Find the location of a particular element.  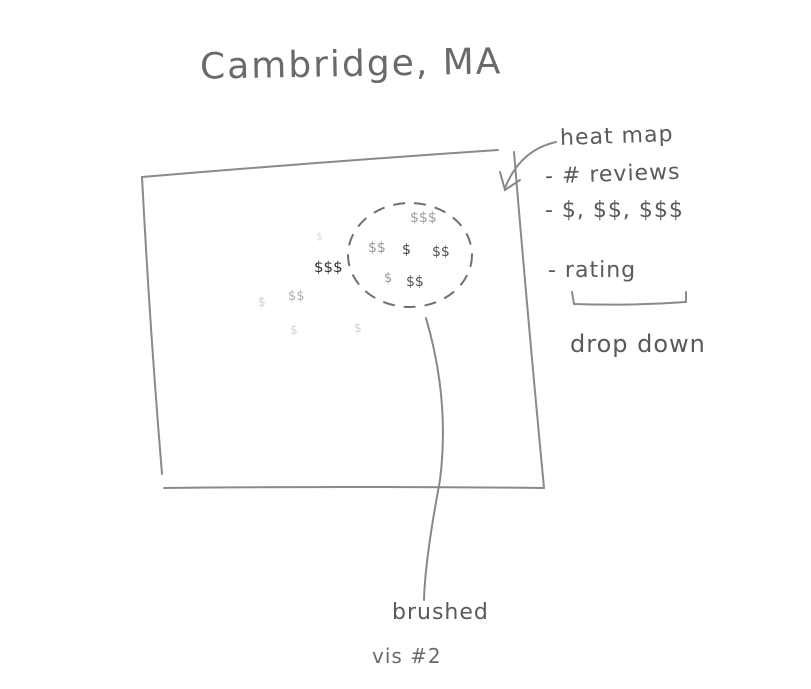

brushed-label: brushed is located at coordinates (440, 612).